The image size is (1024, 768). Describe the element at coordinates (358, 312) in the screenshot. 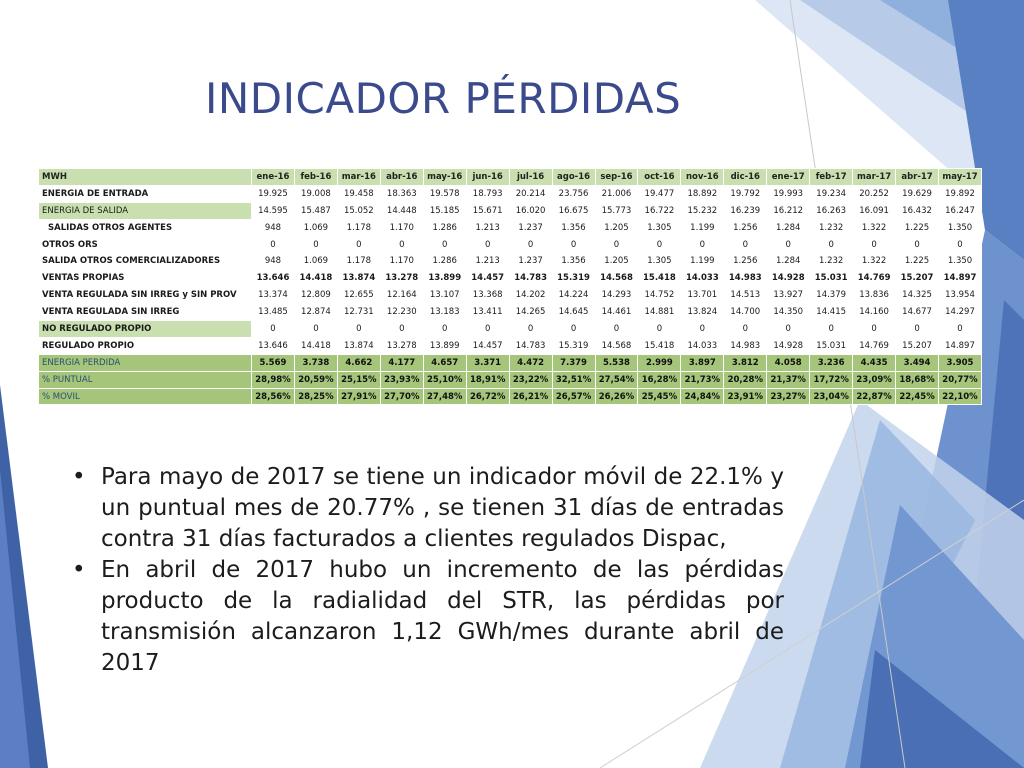

I see `table-cell: 12.731` at that location.